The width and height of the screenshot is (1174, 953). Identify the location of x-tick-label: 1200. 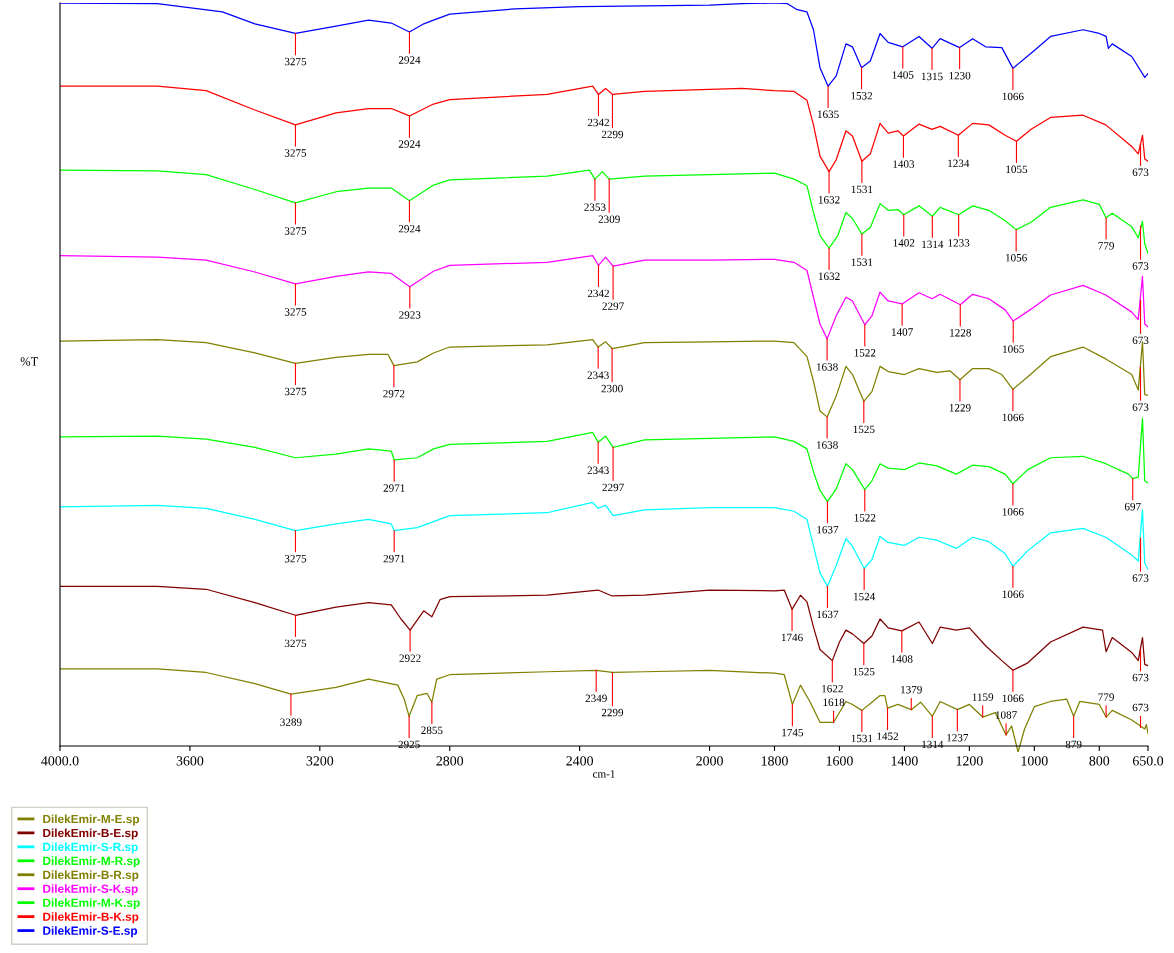
(969, 761).